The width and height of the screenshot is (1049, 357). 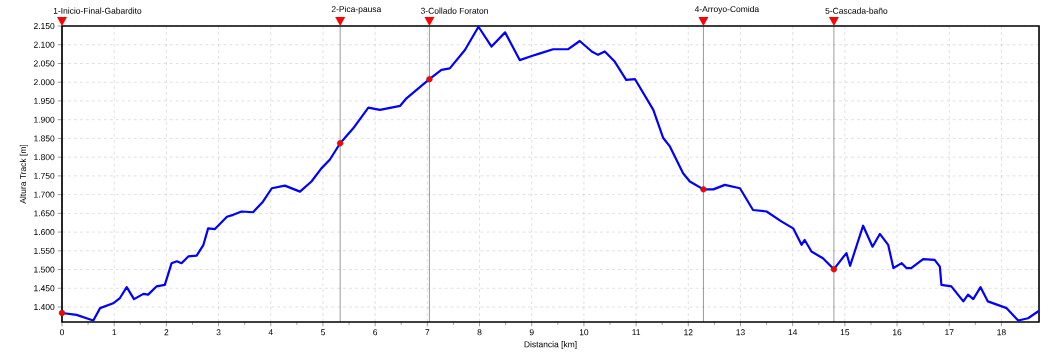 What do you see at coordinates (218, 332) in the screenshot?
I see `x-tick-label: 3` at bounding box center [218, 332].